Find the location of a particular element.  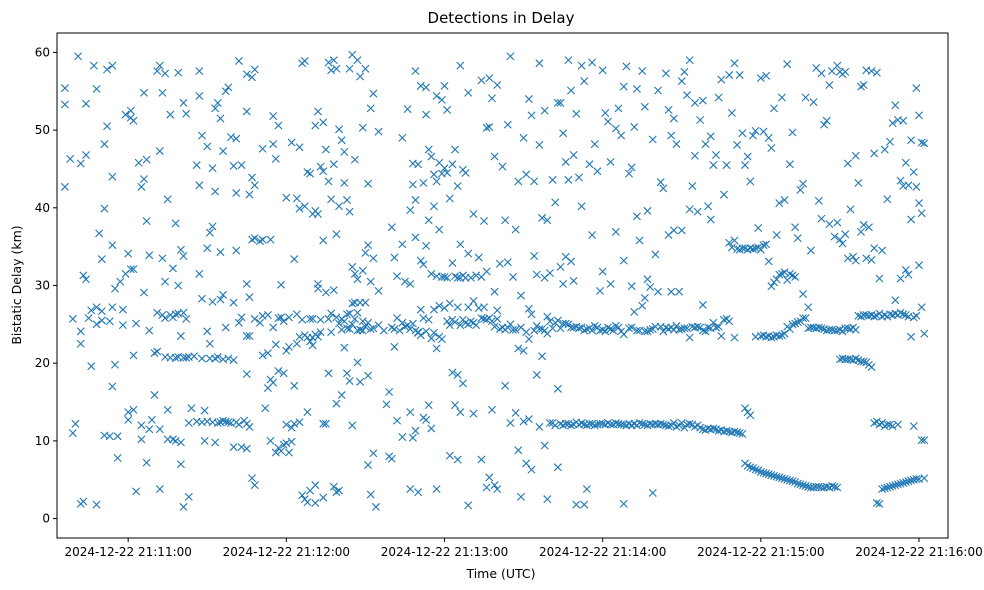

y-tick-label: 60 is located at coordinates (42, 52).